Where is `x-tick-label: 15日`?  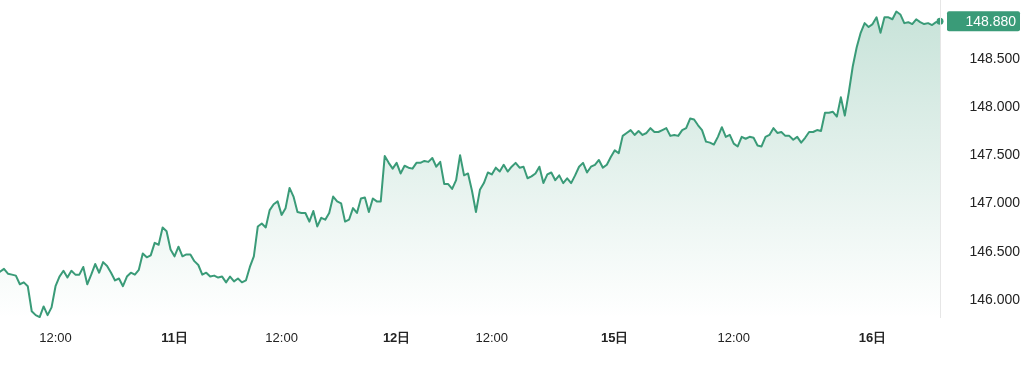
x-tick-label: 15日 is located at coordinates (615, 337).